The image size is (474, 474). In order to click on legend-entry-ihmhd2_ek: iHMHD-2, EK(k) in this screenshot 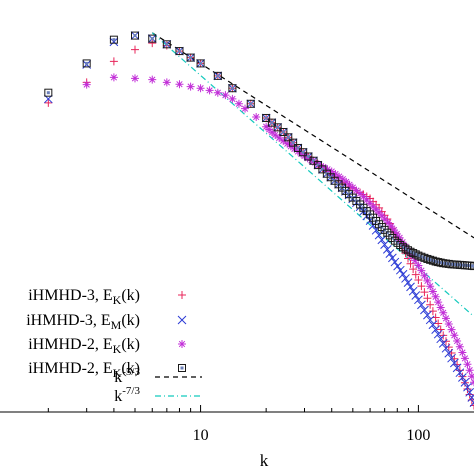, I will do `click(107, 346)`.